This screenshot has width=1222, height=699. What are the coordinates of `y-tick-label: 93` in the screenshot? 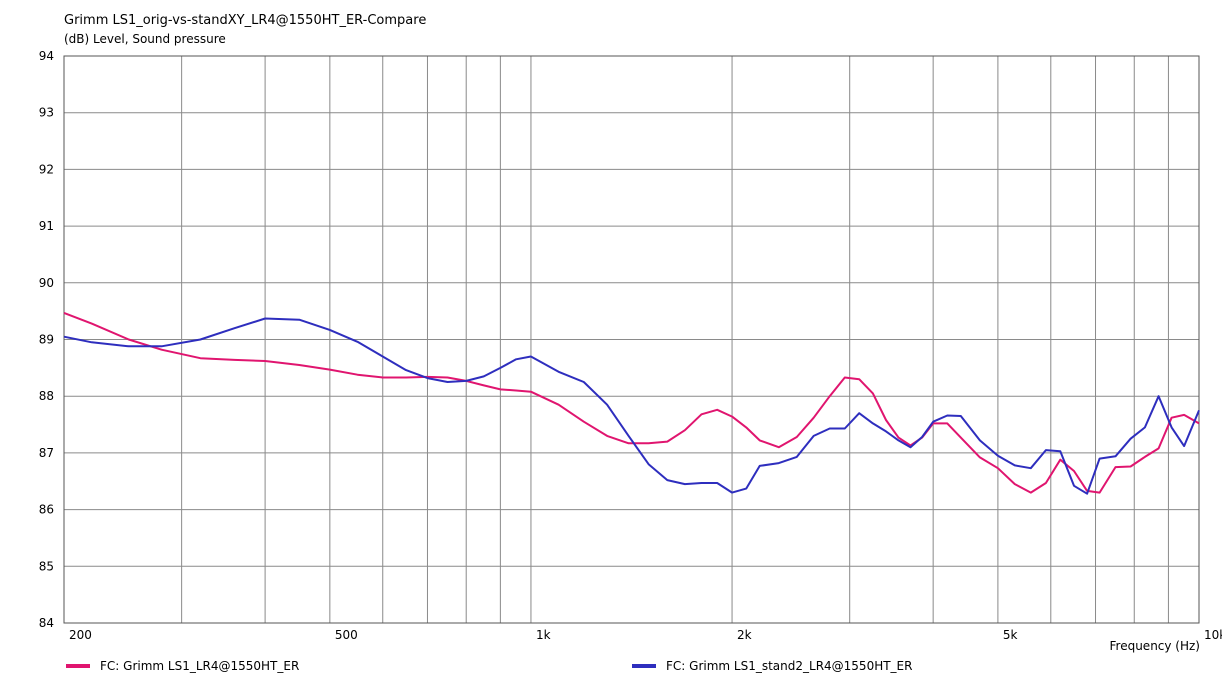 It's located at (46, 113).